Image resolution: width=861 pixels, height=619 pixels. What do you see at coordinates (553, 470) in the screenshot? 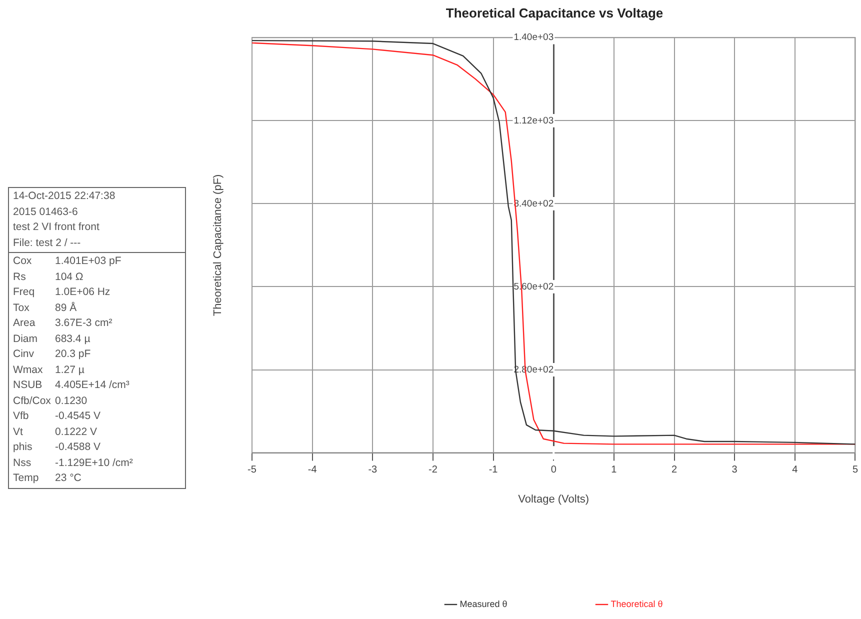
I see `x-tick-label: 0` at bounding box center [553, 470].